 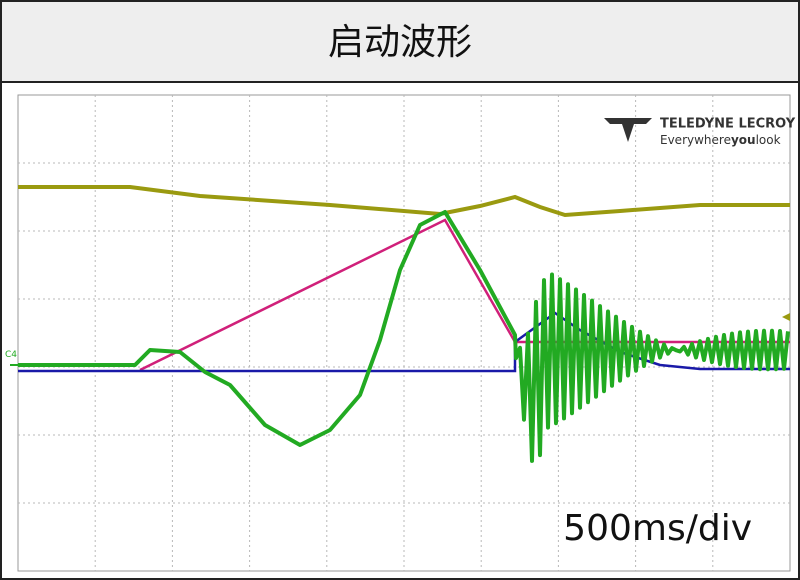 What do you see at coordinates (743, 140) in the screenshot?
I see `tagline-part: you` at bounding box center [743, 140].